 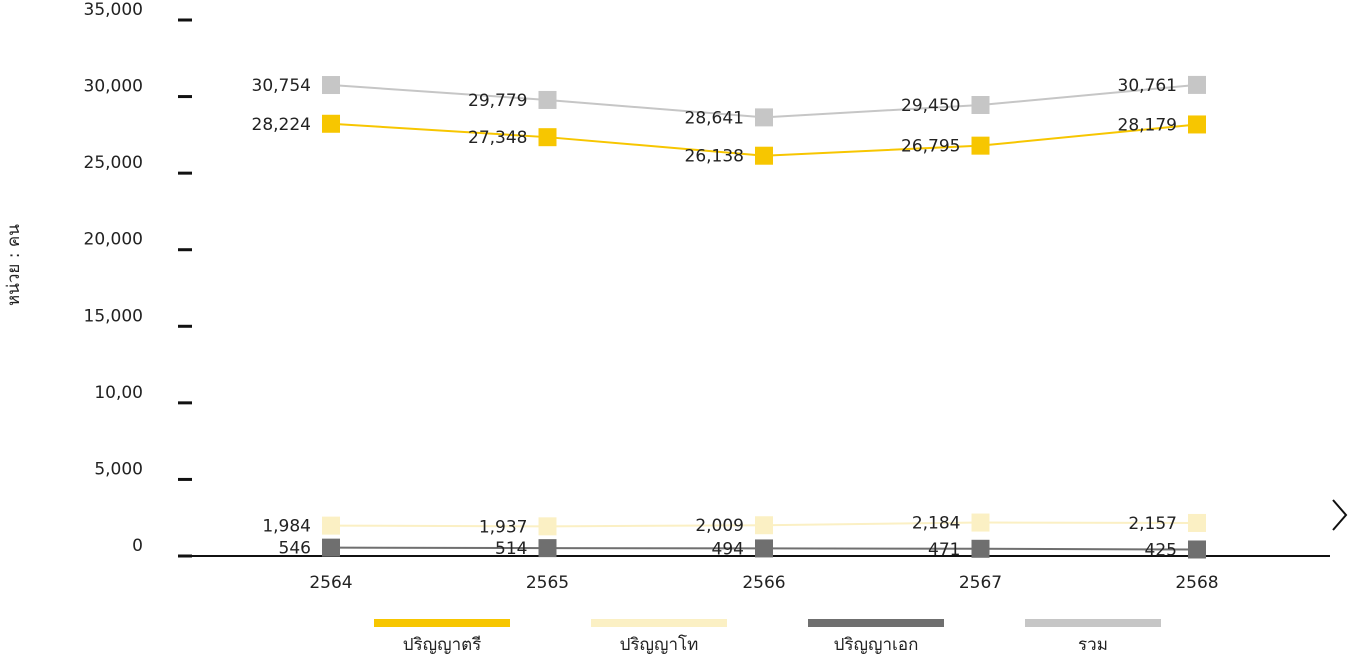 I want to click on value-label: 27,348, so click(x=497, y=138).